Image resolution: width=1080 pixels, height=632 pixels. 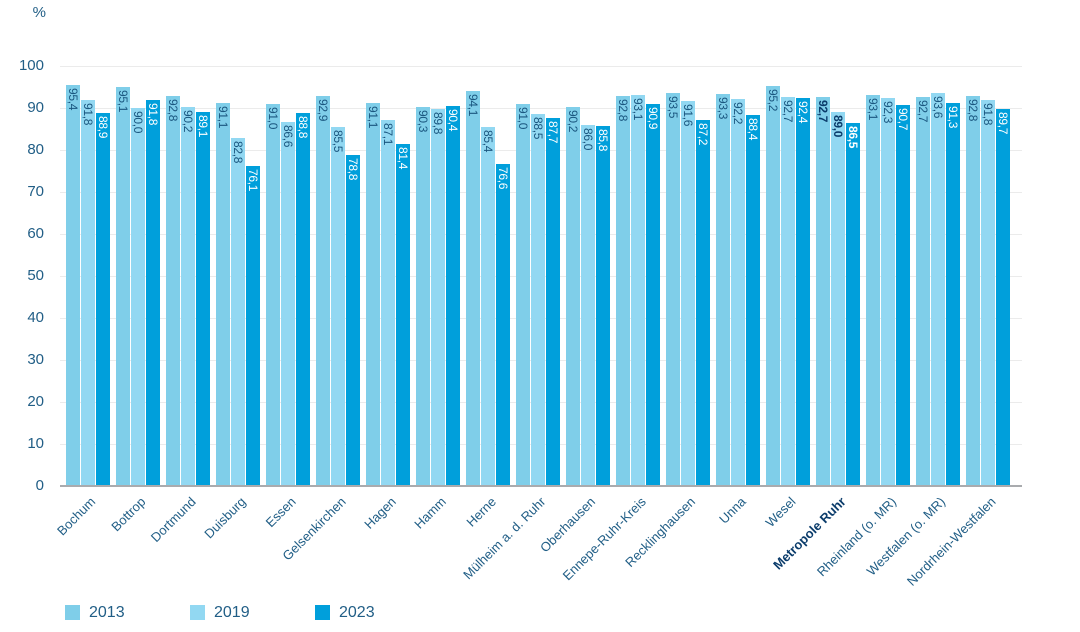 What do you see at coordinates (673, 107) in the screenshot?
I see `bar-value-label: 93,5` at bounding box center [673, 107].